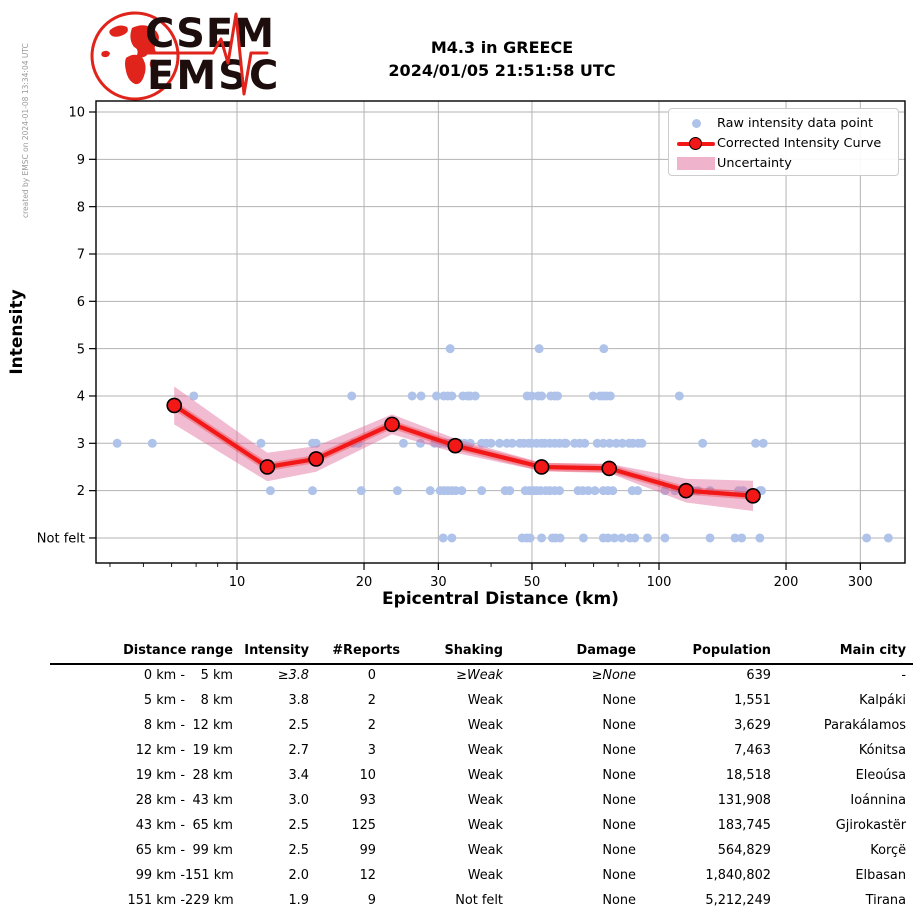  Describe the element at coordinates (164, 700) in the screenshot. I see `range-from: 5 km -` at that location.